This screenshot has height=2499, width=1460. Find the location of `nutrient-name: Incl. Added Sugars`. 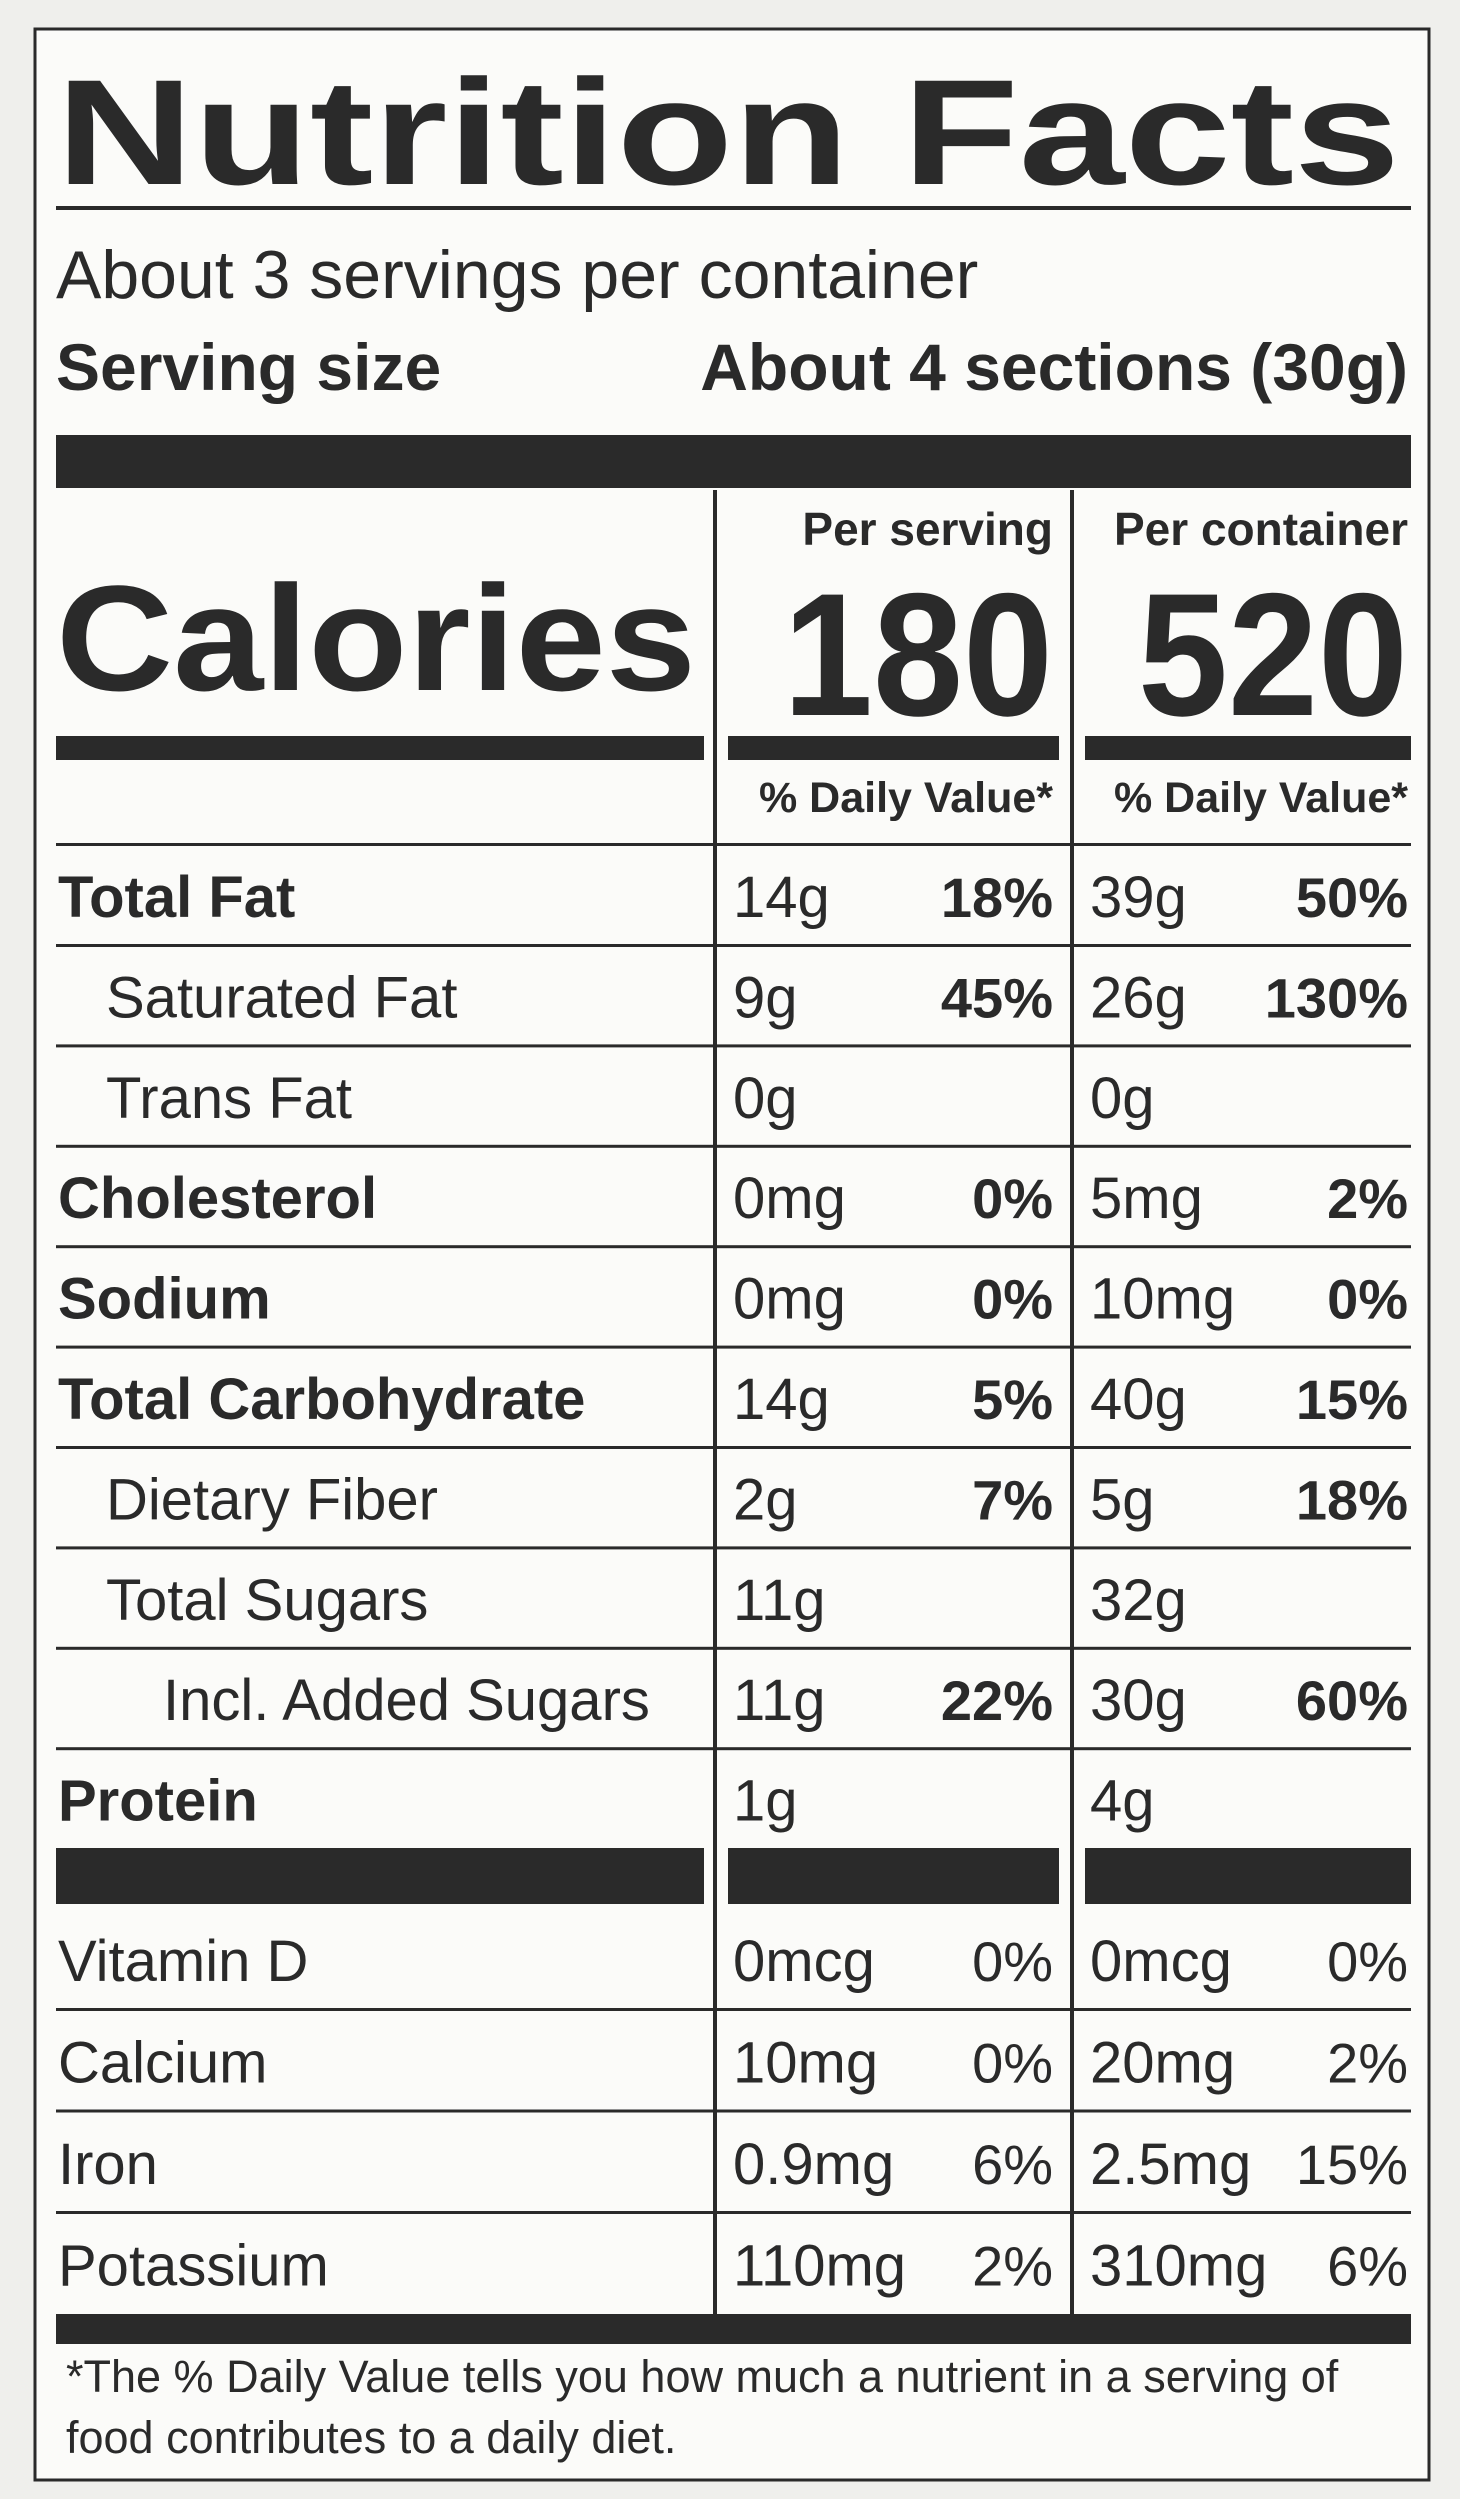

nutrient-name: Incl. Added Sugars is located at coordinates (406, 1700).